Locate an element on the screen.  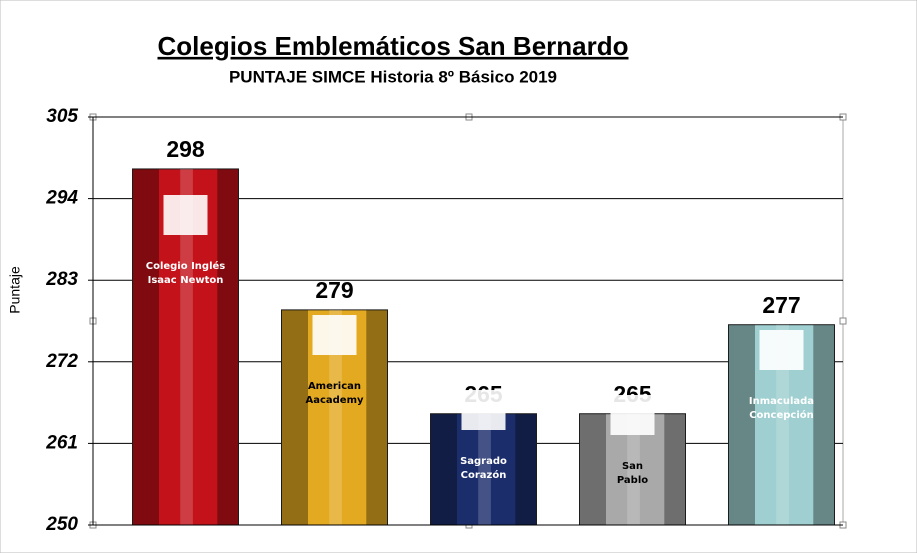
y-tick-label: 261 is located at coordinates (61, 442).